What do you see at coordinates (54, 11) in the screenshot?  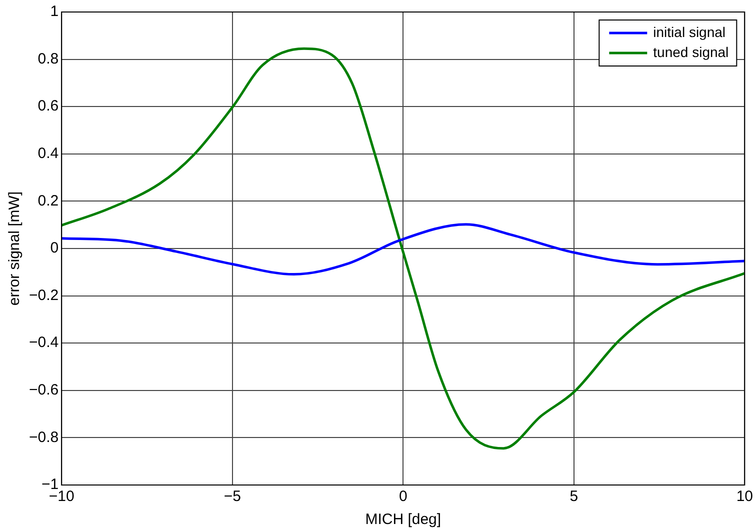 I see `y-tick-label: 1` at bounding box center [54, 11].